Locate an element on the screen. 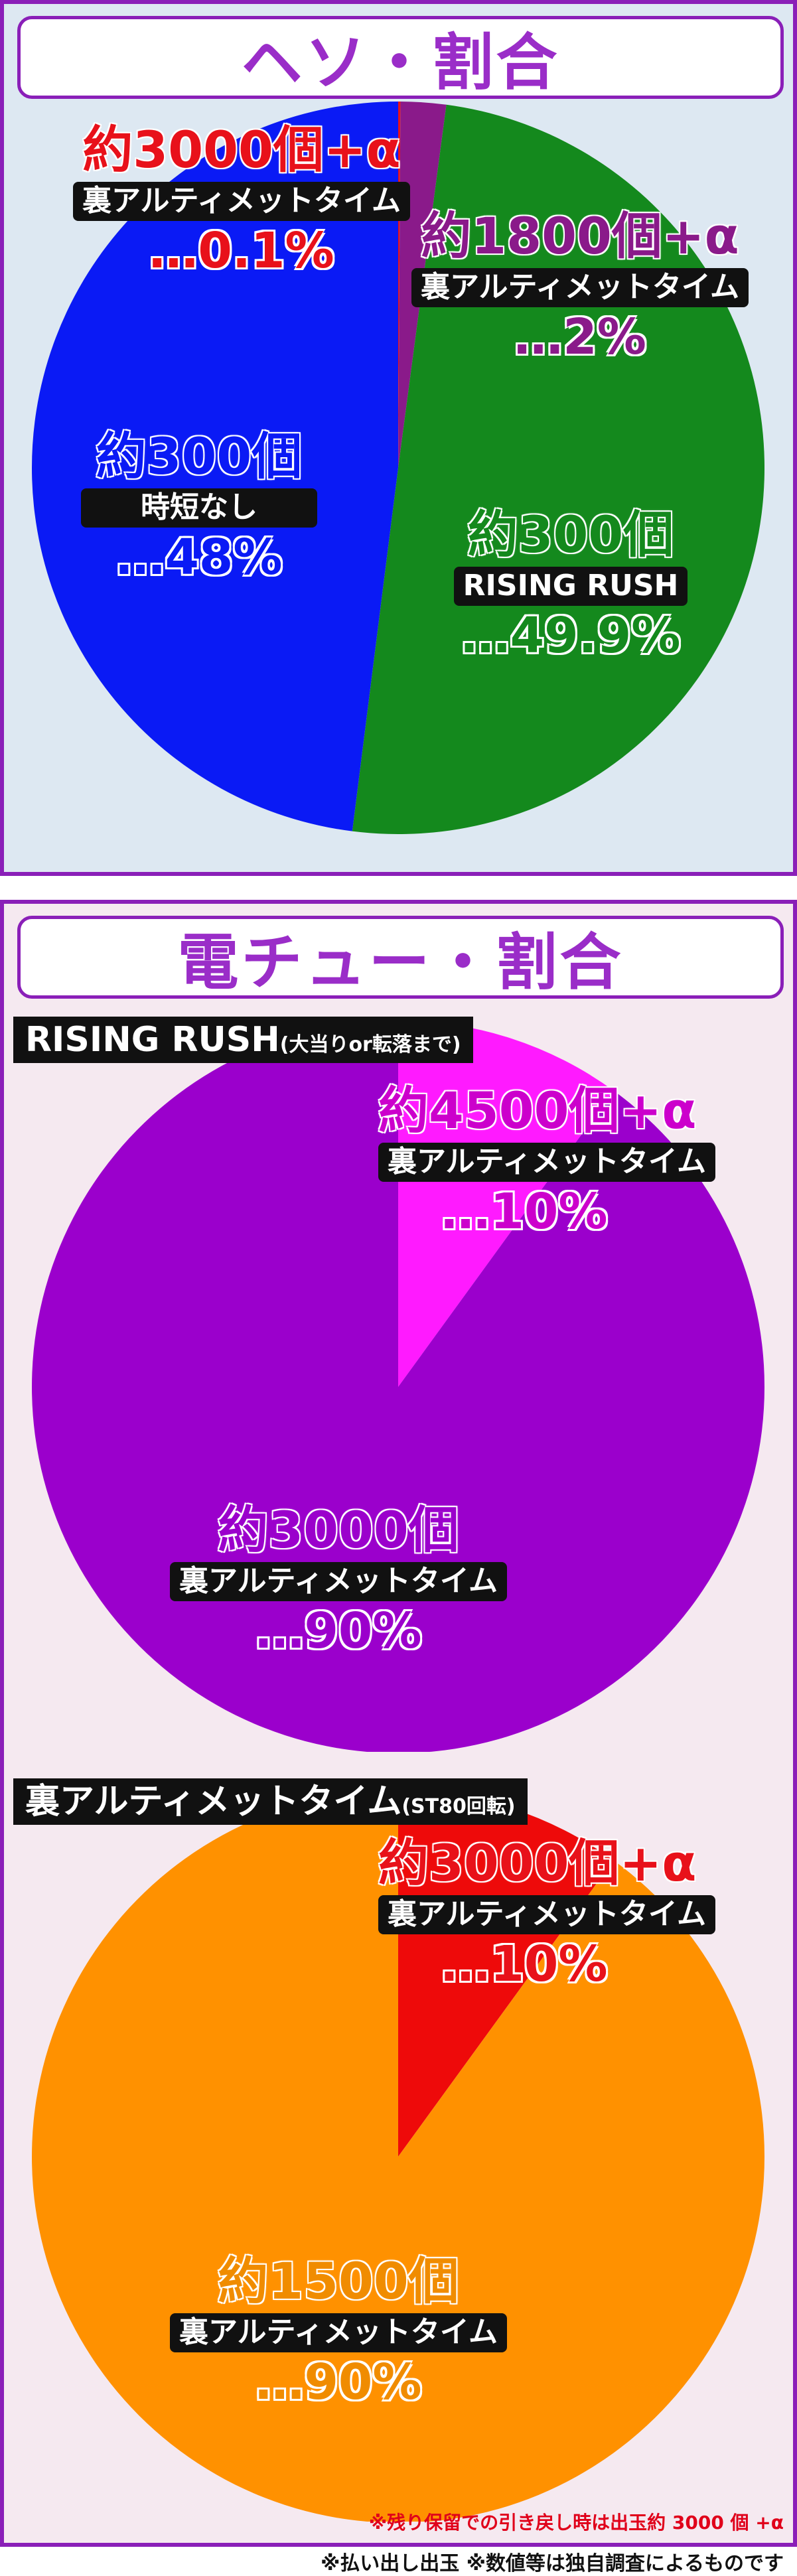  heso-label-rush-mode: RISING RUSH is located at coordinates (570, 587).